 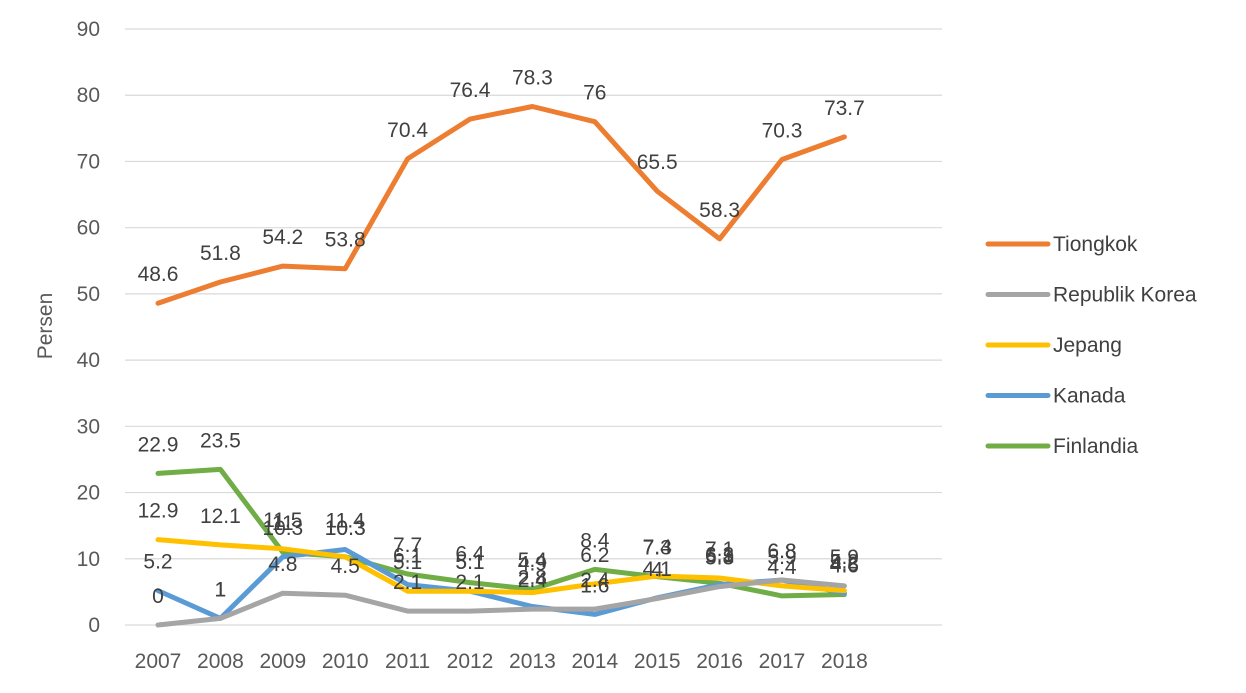 What do you see at coordinates (220, 516) in the screenshot?
I see `data-label: 12.1` at bounding box center [220, 516].